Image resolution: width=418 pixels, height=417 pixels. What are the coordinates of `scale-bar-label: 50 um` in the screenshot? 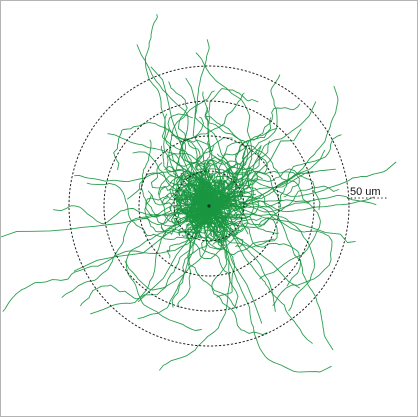 It's located at (365, 192).